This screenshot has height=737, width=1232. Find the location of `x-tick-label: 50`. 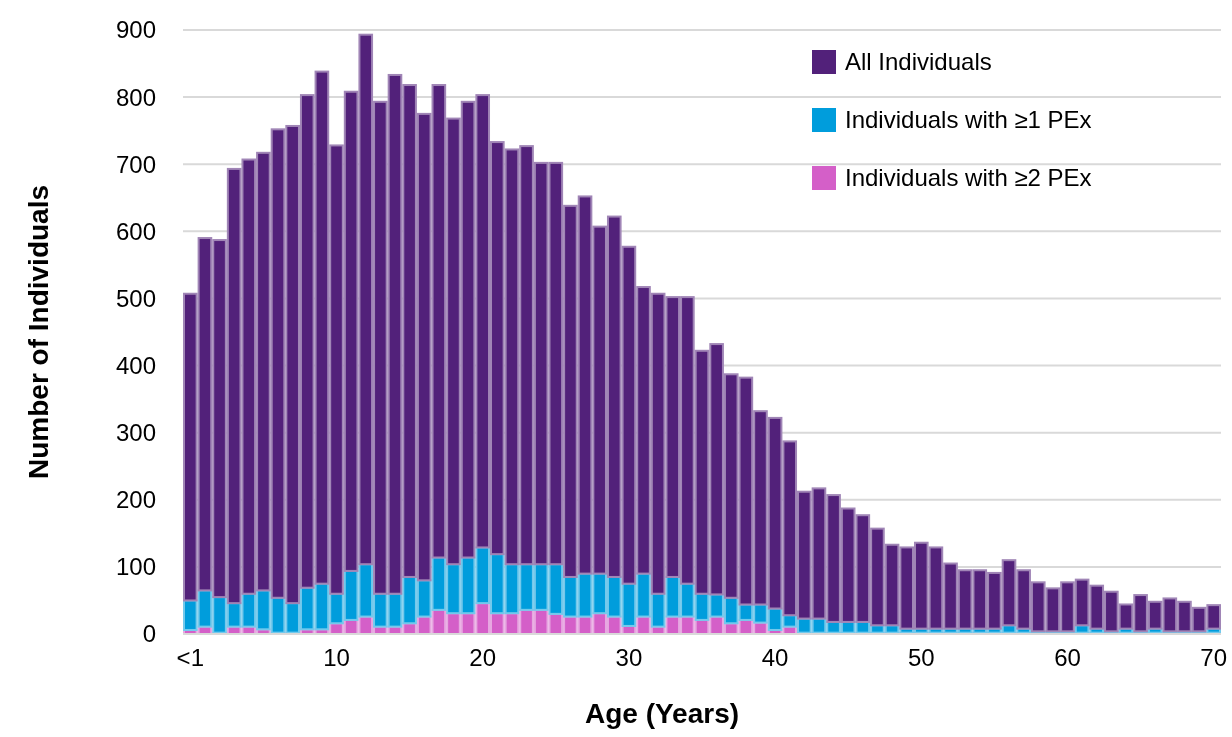

x-tick-label: 50 is located at coordinates (921, 658).